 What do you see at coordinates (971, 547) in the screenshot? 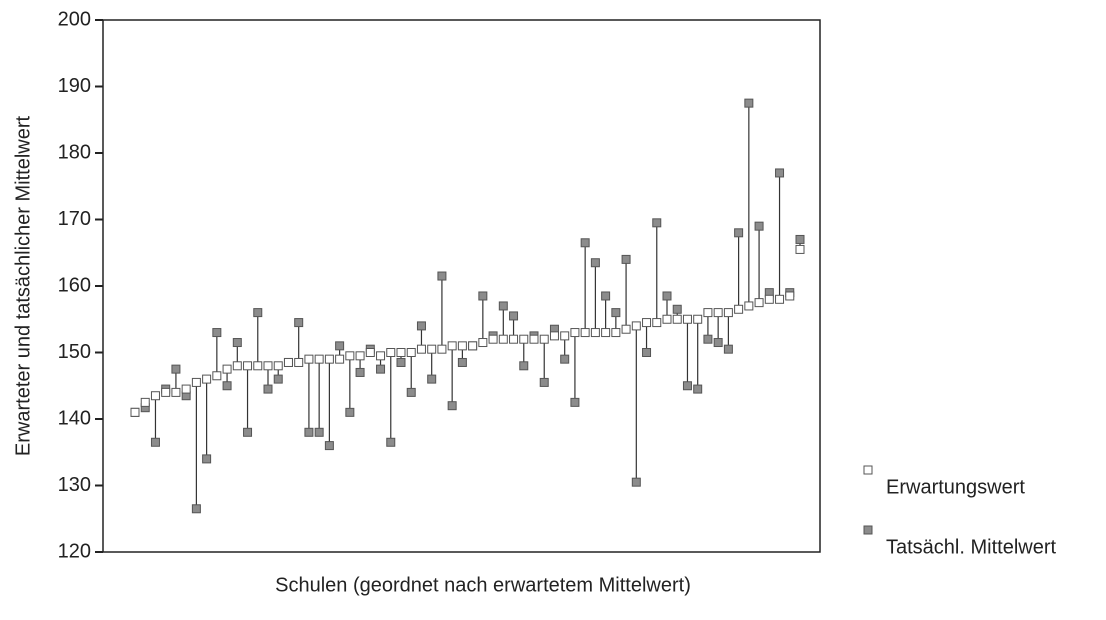
I see `legend-label: Tatsächl. Mittelwert` at bounding box center [971, 547].